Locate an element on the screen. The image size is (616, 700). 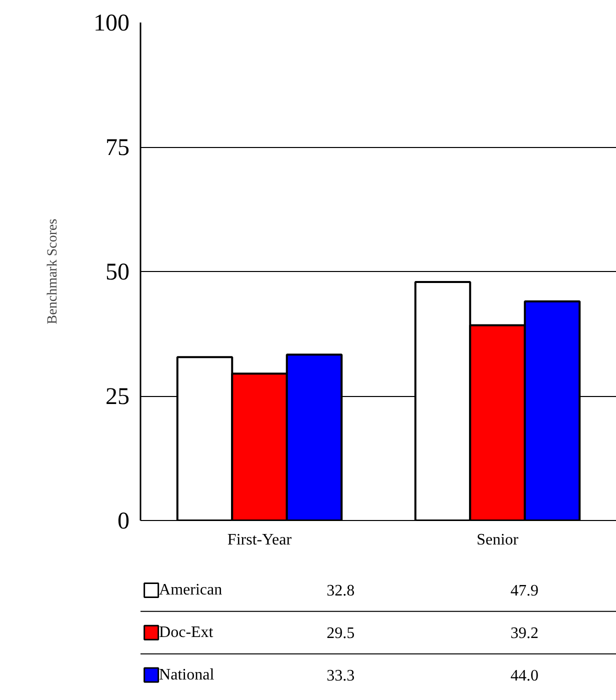
y-tick-label: 50 is located at coordinates (118, 273).